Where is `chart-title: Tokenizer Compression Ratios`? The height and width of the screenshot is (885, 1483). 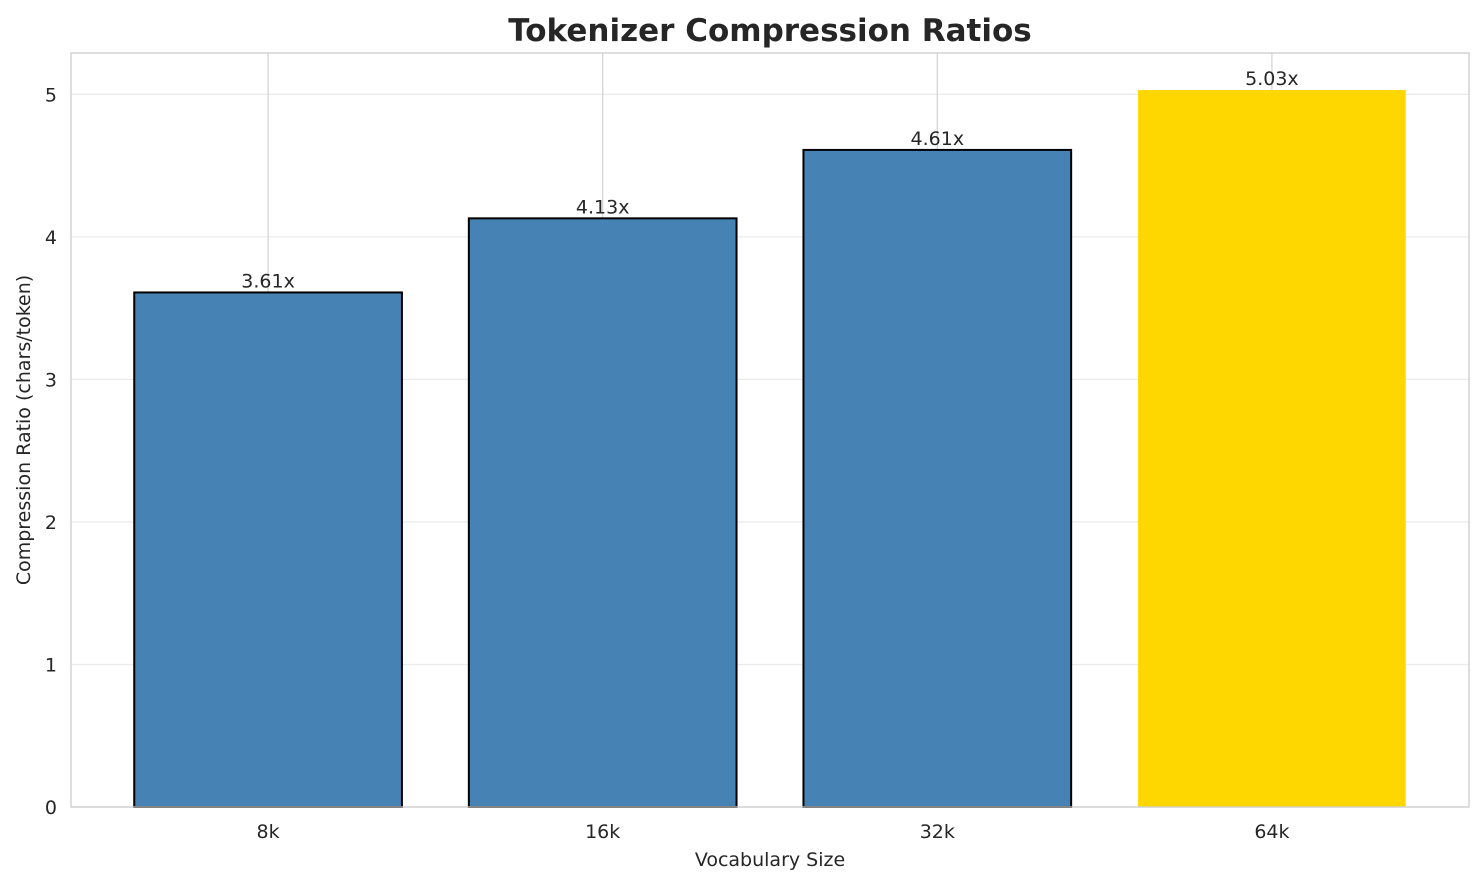
chart-title: Tokenizer Compression Ratios is located at coordinates (770, 31).